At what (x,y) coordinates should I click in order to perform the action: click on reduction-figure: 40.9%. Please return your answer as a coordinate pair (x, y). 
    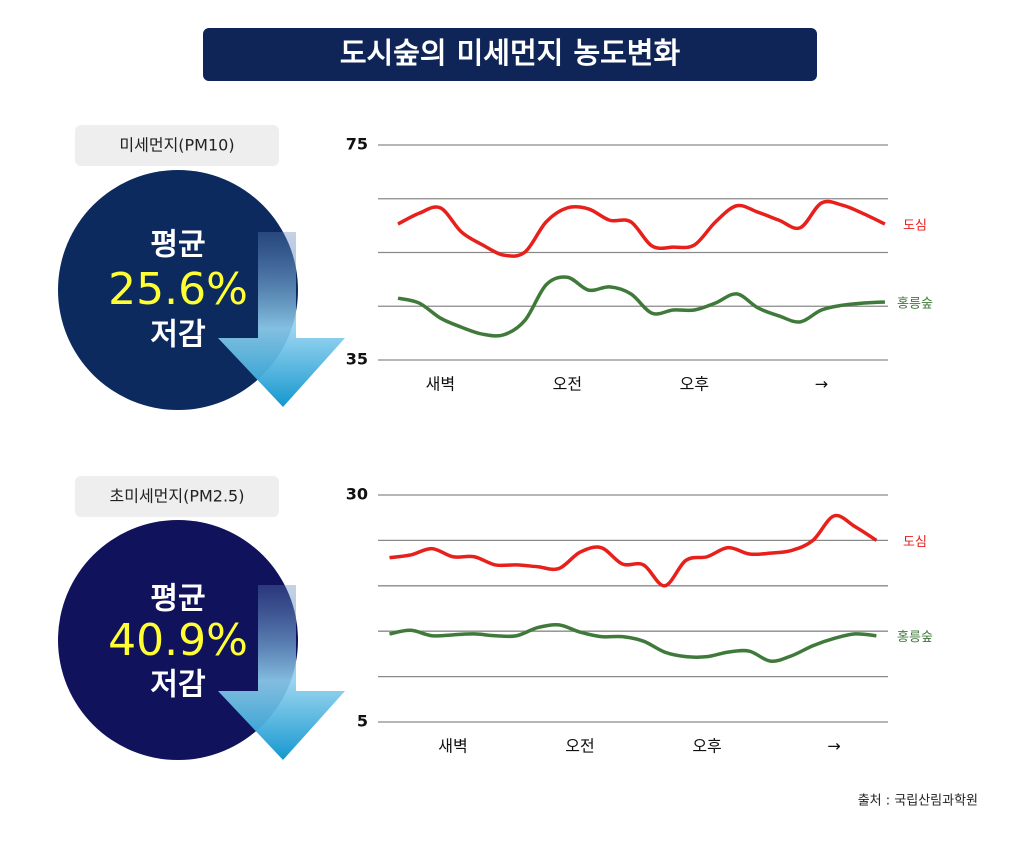
    Looking at the image, I should click on (178, 640).